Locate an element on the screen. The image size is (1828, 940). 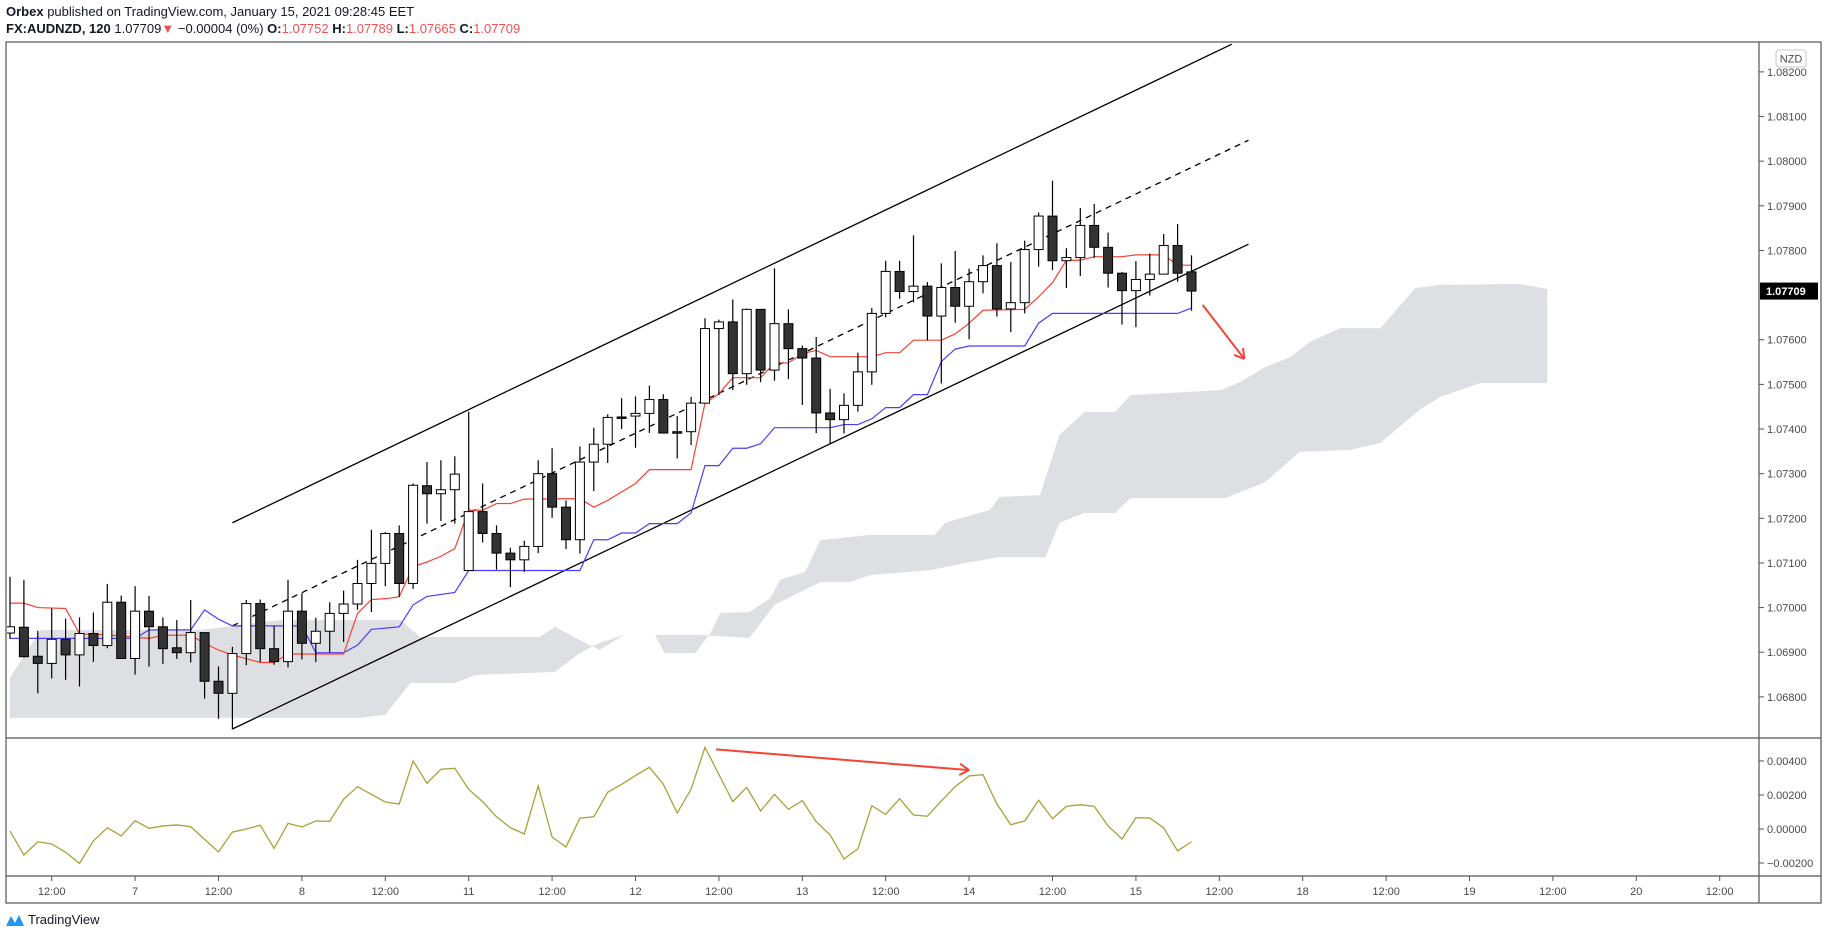
currency-badge: NZD is located at coordinates (1791, 58).